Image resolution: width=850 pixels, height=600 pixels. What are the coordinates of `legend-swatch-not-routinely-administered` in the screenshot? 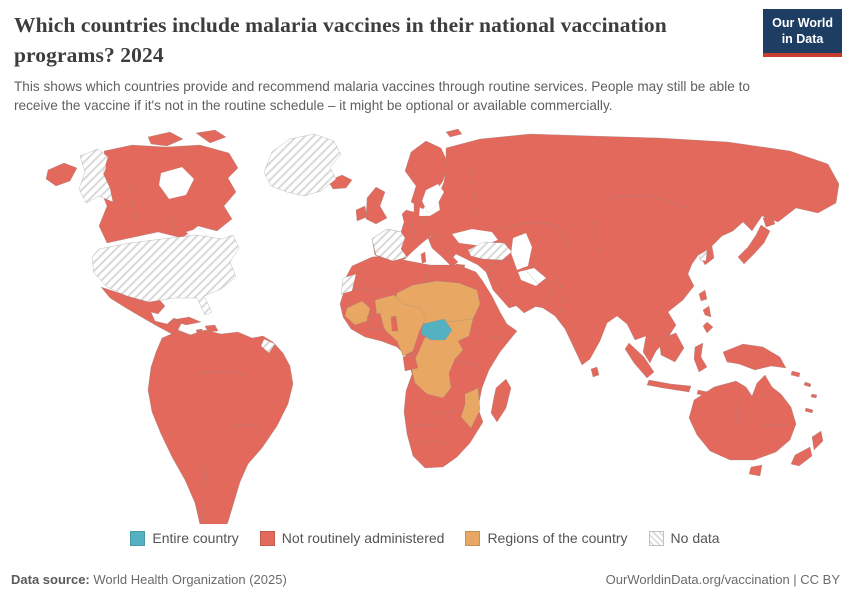 It's located at (267, 538).